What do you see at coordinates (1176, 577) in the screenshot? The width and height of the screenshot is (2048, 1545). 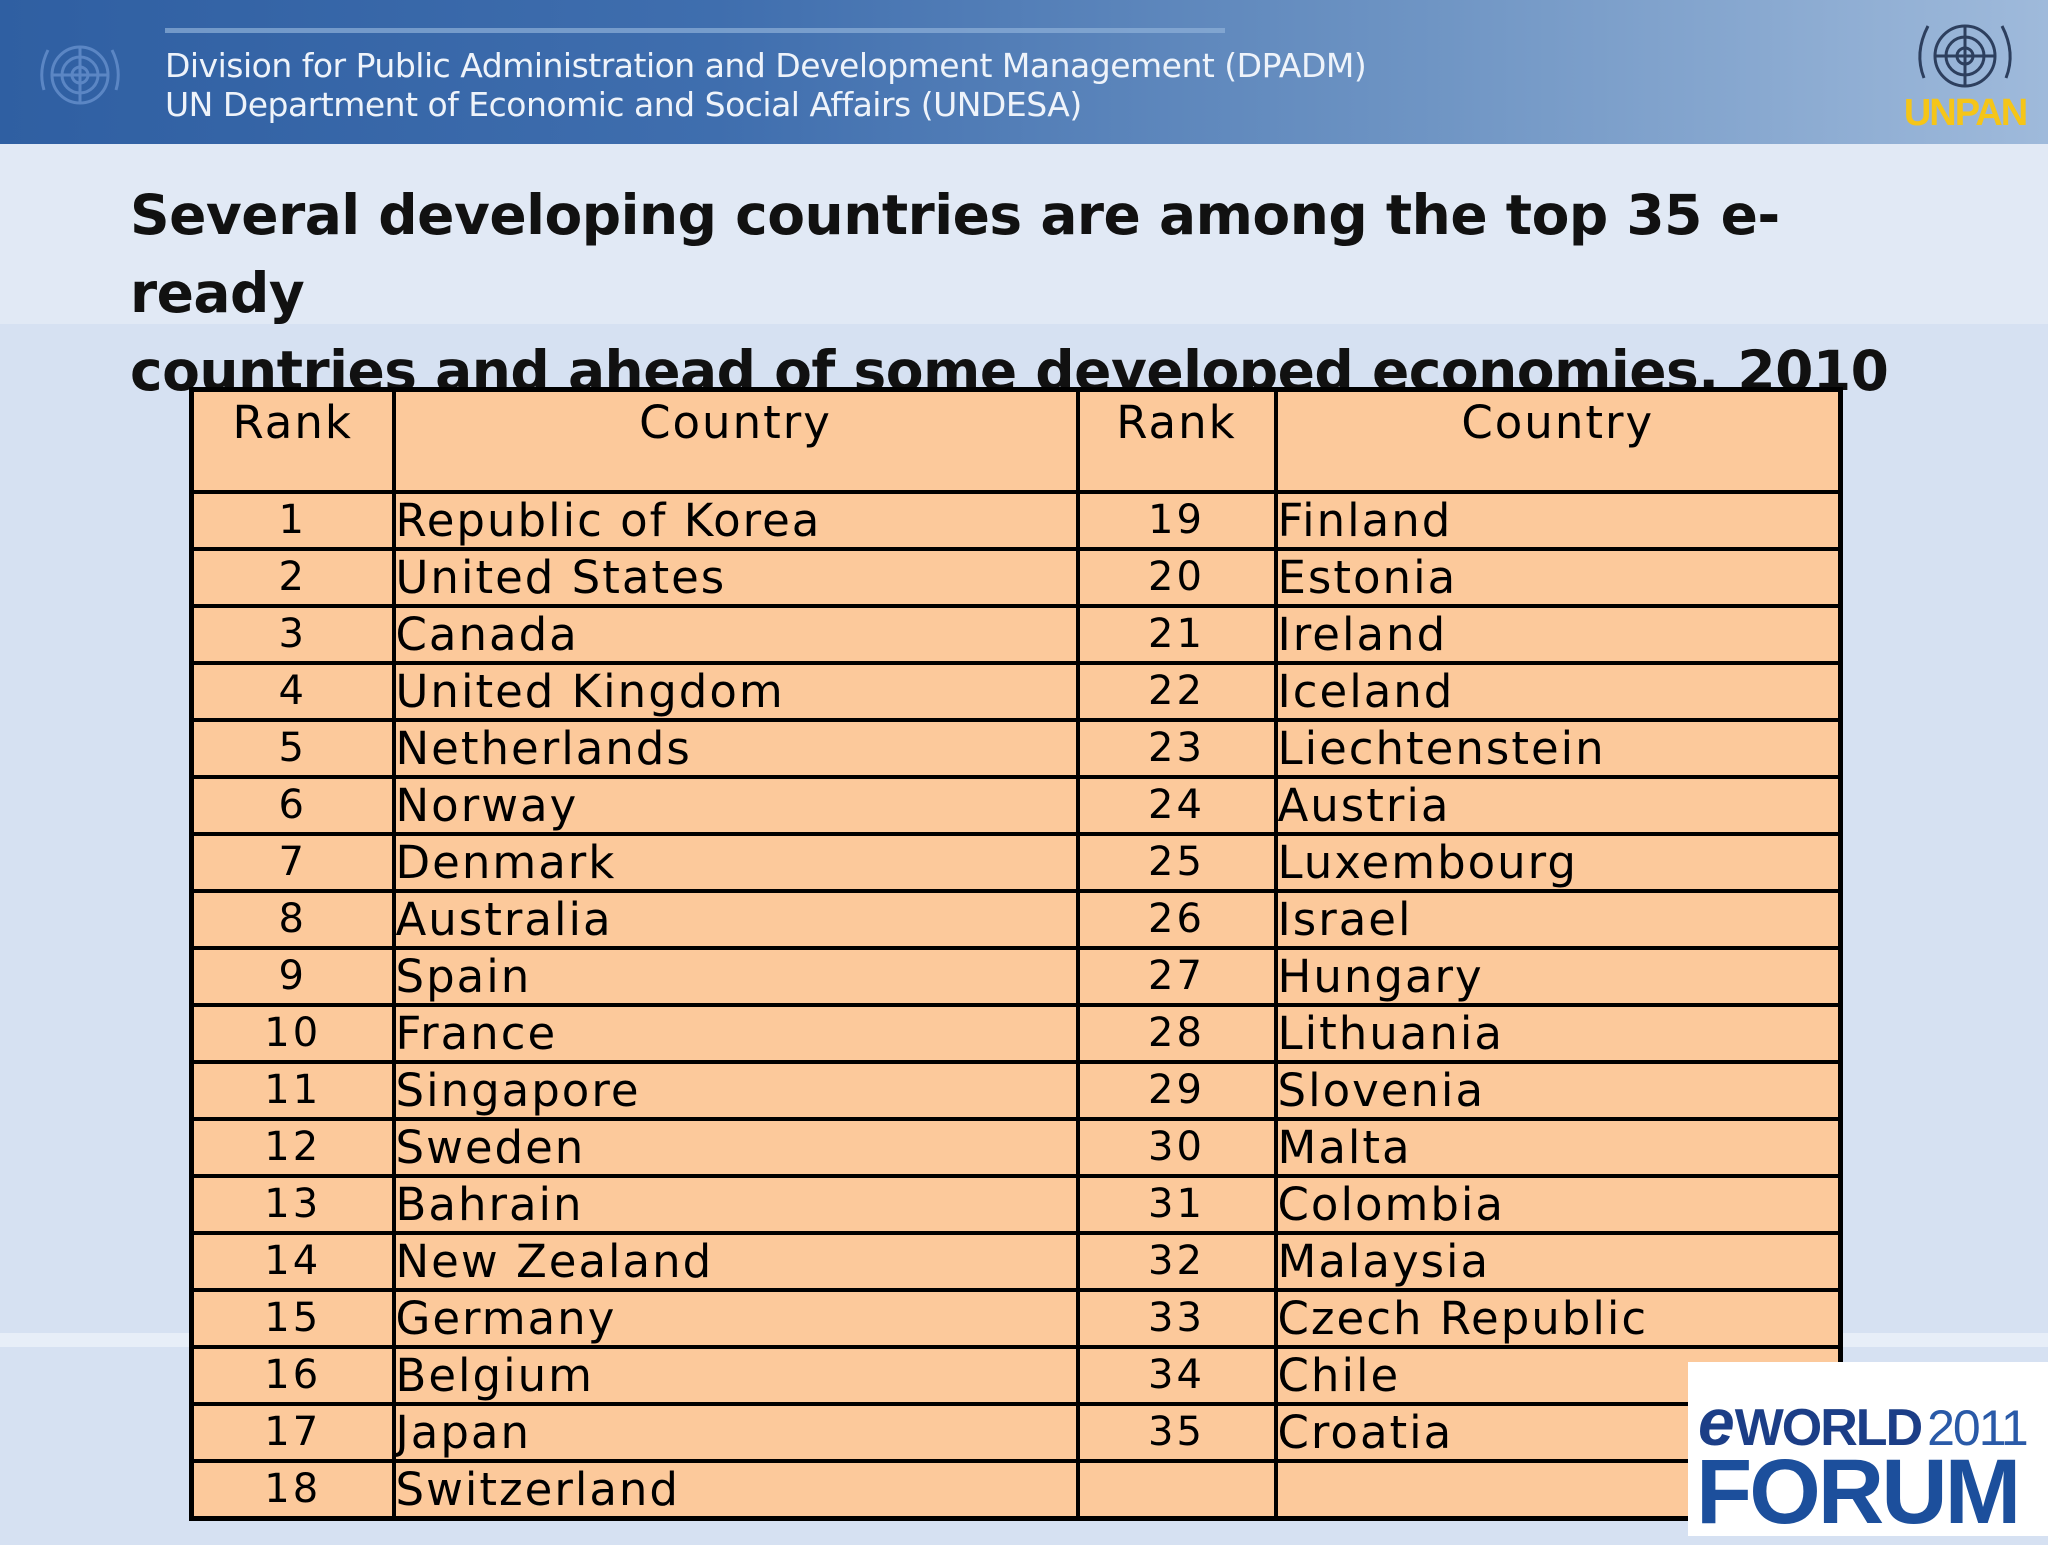 I see `rank-cell-right: 20` at bounding box center [1176, 577].